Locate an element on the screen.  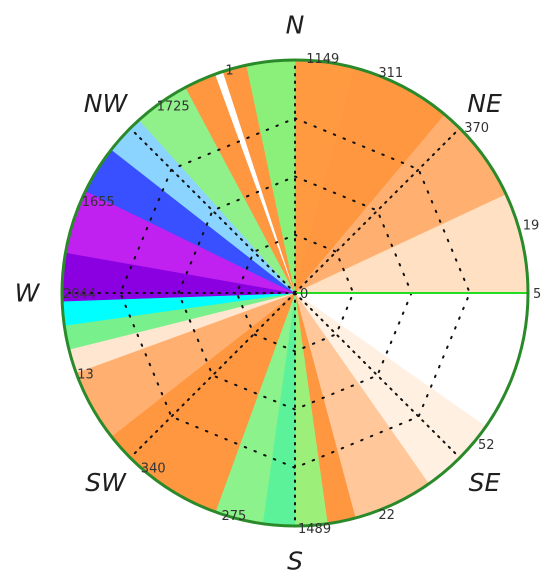
rim-label-0: 1149 is located at coordinates (322, 59).